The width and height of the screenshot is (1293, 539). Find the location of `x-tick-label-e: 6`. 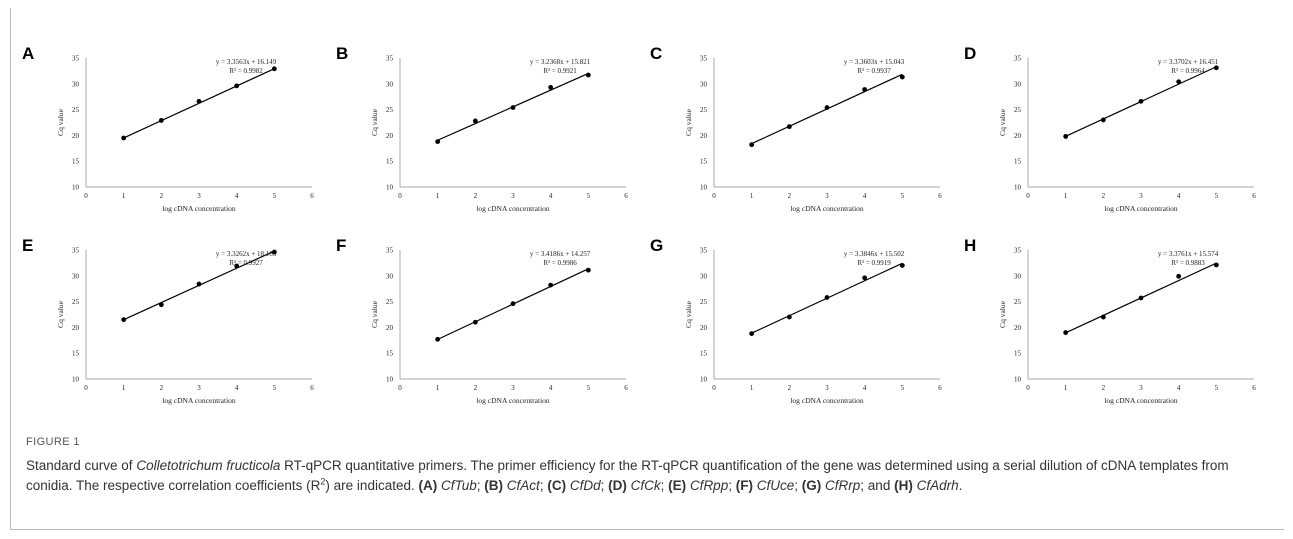

x-tick-label-e: 6 is located at coordinates (312, 388).